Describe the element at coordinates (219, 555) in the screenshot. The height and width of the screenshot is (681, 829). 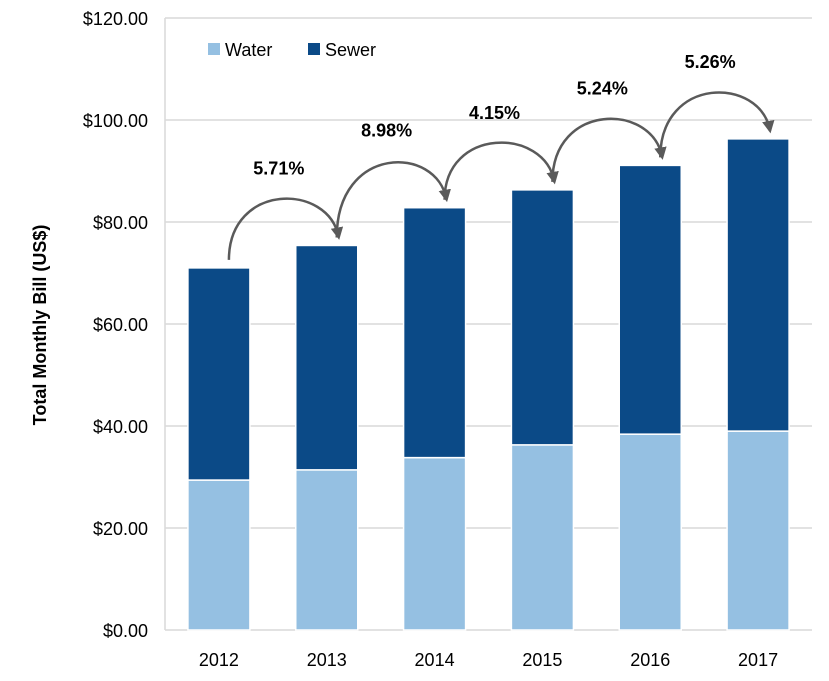
I see `bar-water-2012` at that location.